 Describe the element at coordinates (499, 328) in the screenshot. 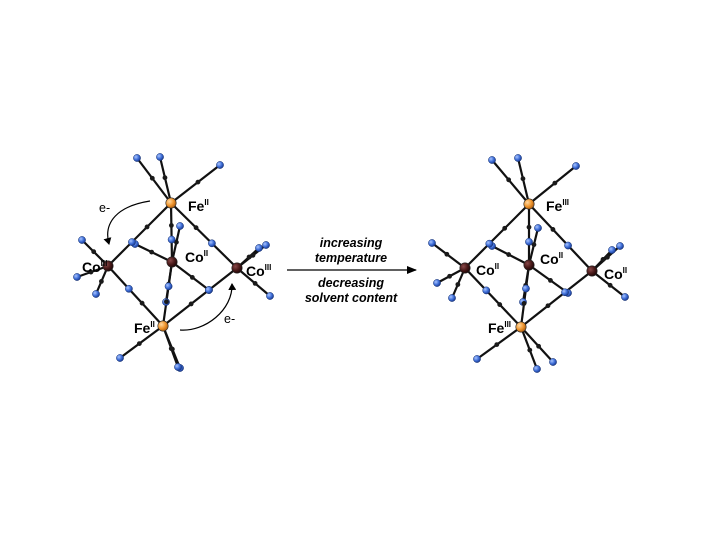

I see `right-fe-bottom-label: FeIII` at that location.